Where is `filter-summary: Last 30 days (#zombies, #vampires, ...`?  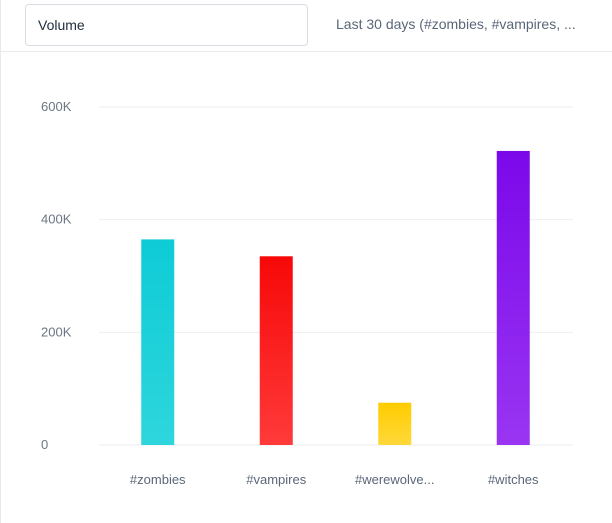 filter-summary: Last 30 days (#zombies, #vampires, ... is located at coordinates (456, 24).